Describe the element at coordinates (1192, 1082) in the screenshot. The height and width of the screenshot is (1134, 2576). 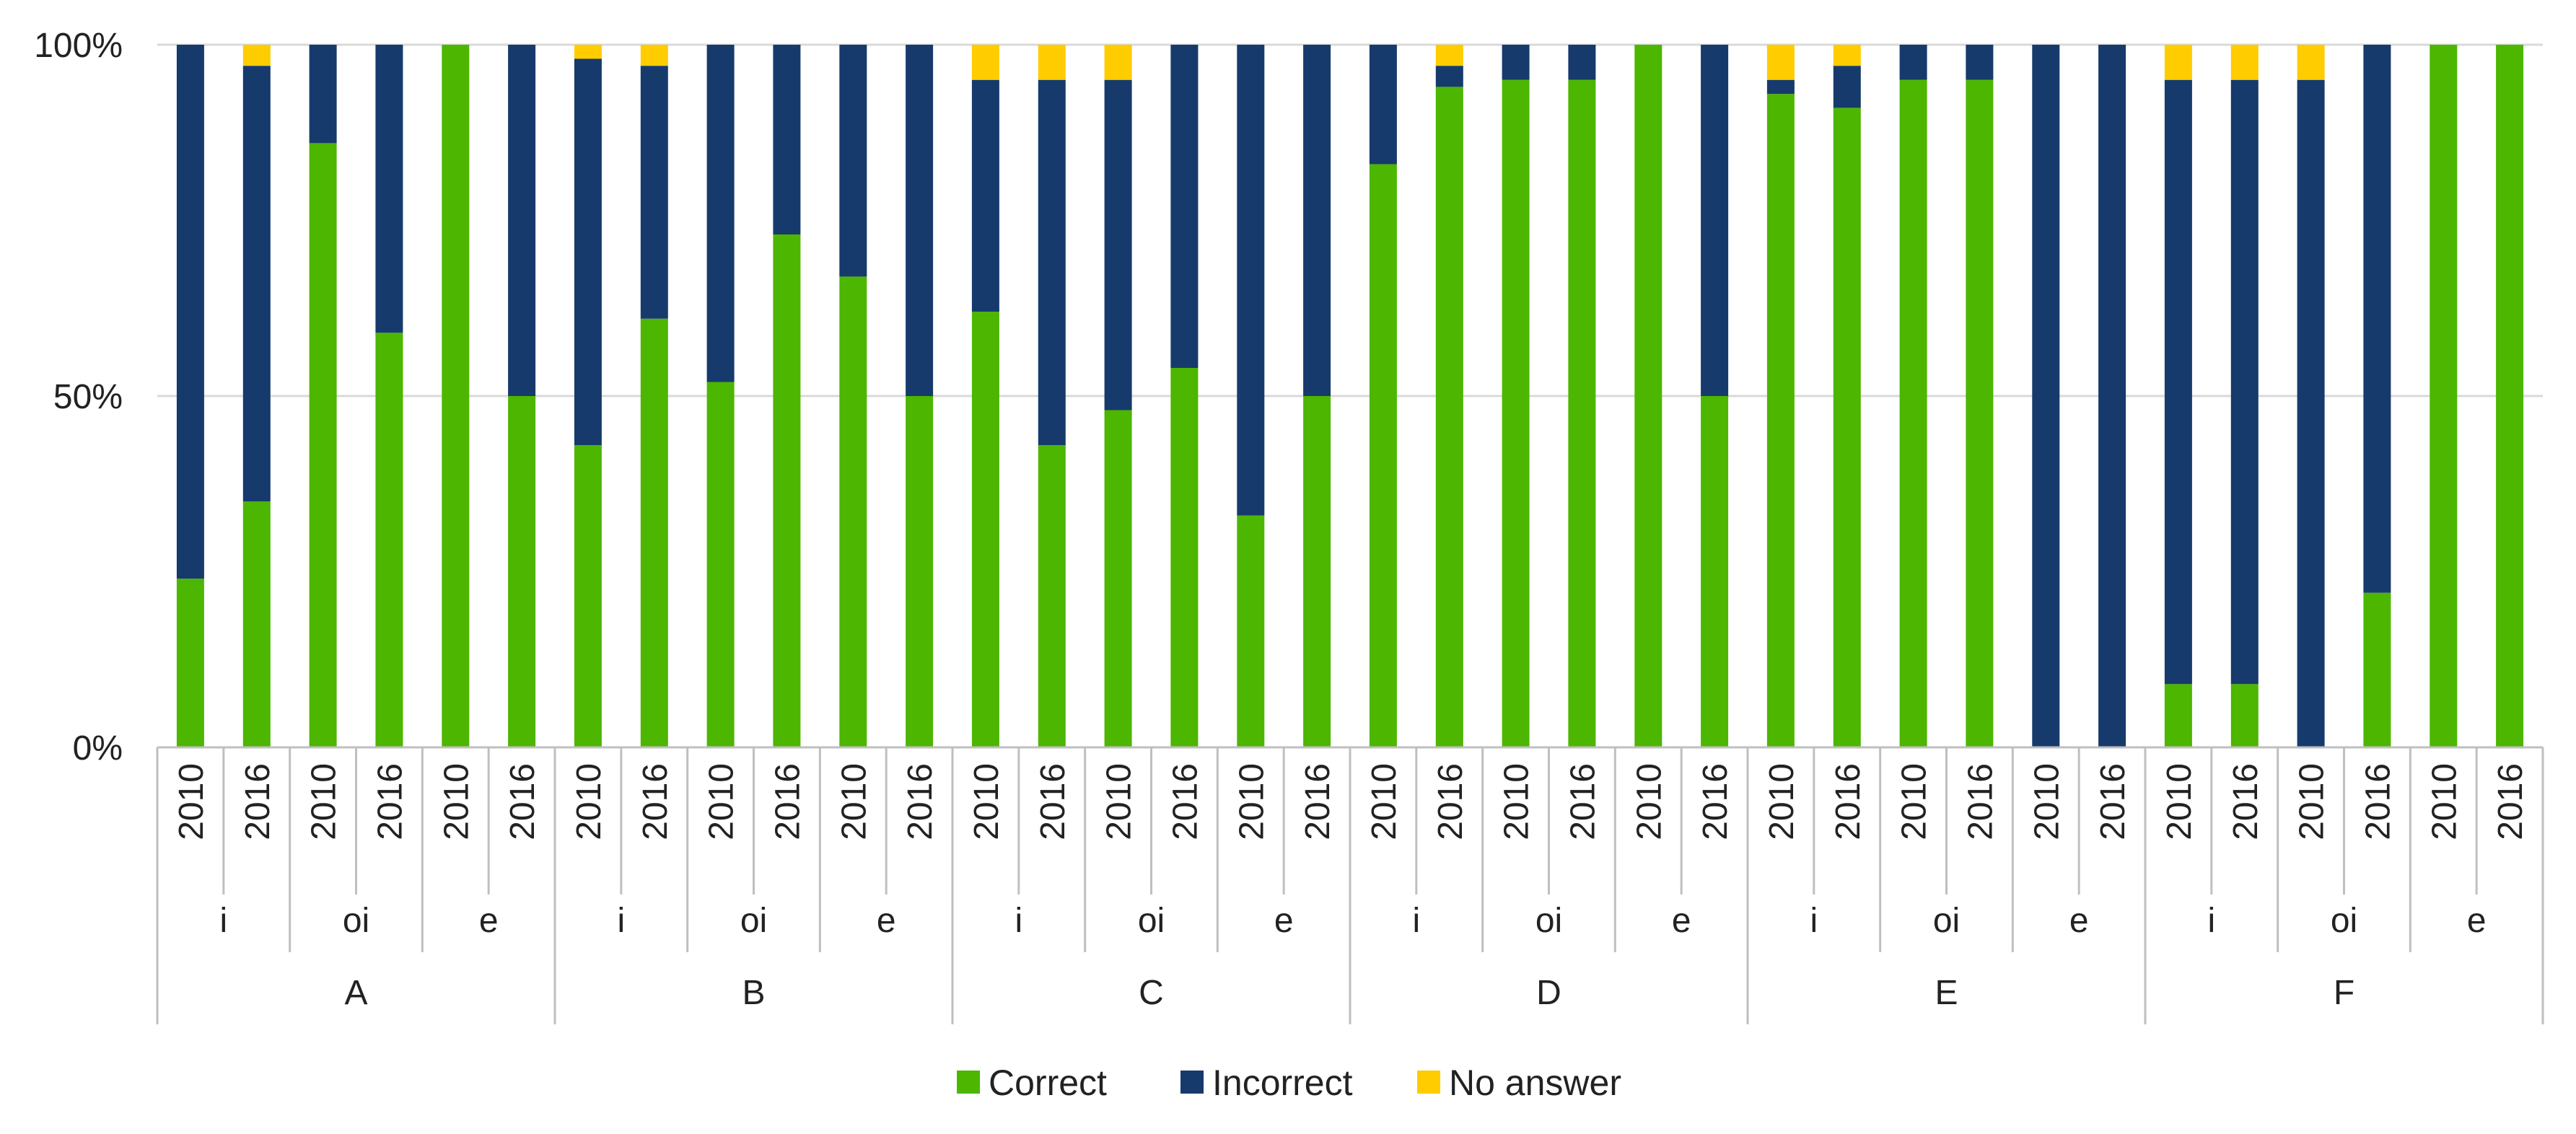
I see `legend-swatch-incorrect` at that location.